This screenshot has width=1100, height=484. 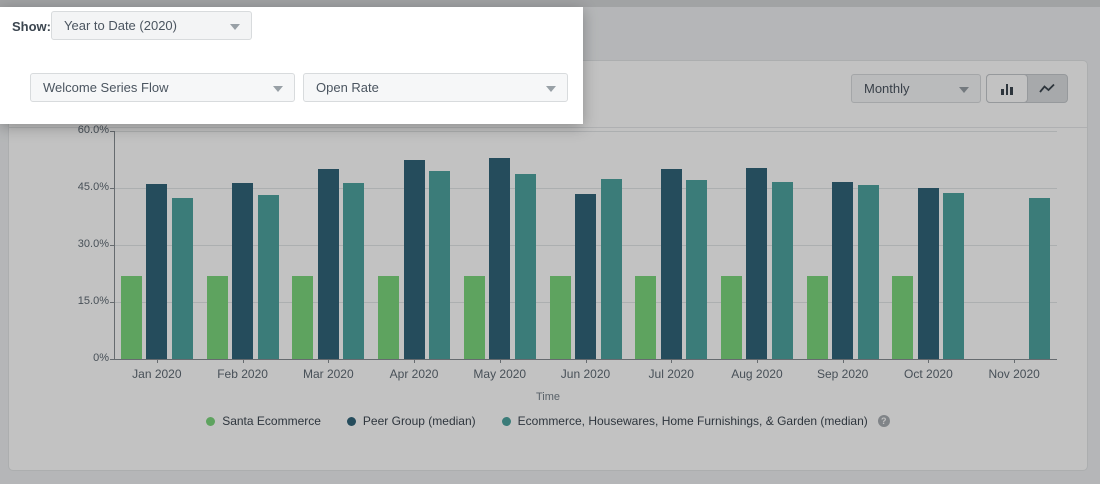 What do you see at coordinates (328, 374) in the screenshot?
I see `x-axis-tick-label: Mar 2020` at bounding box center [328, 374].